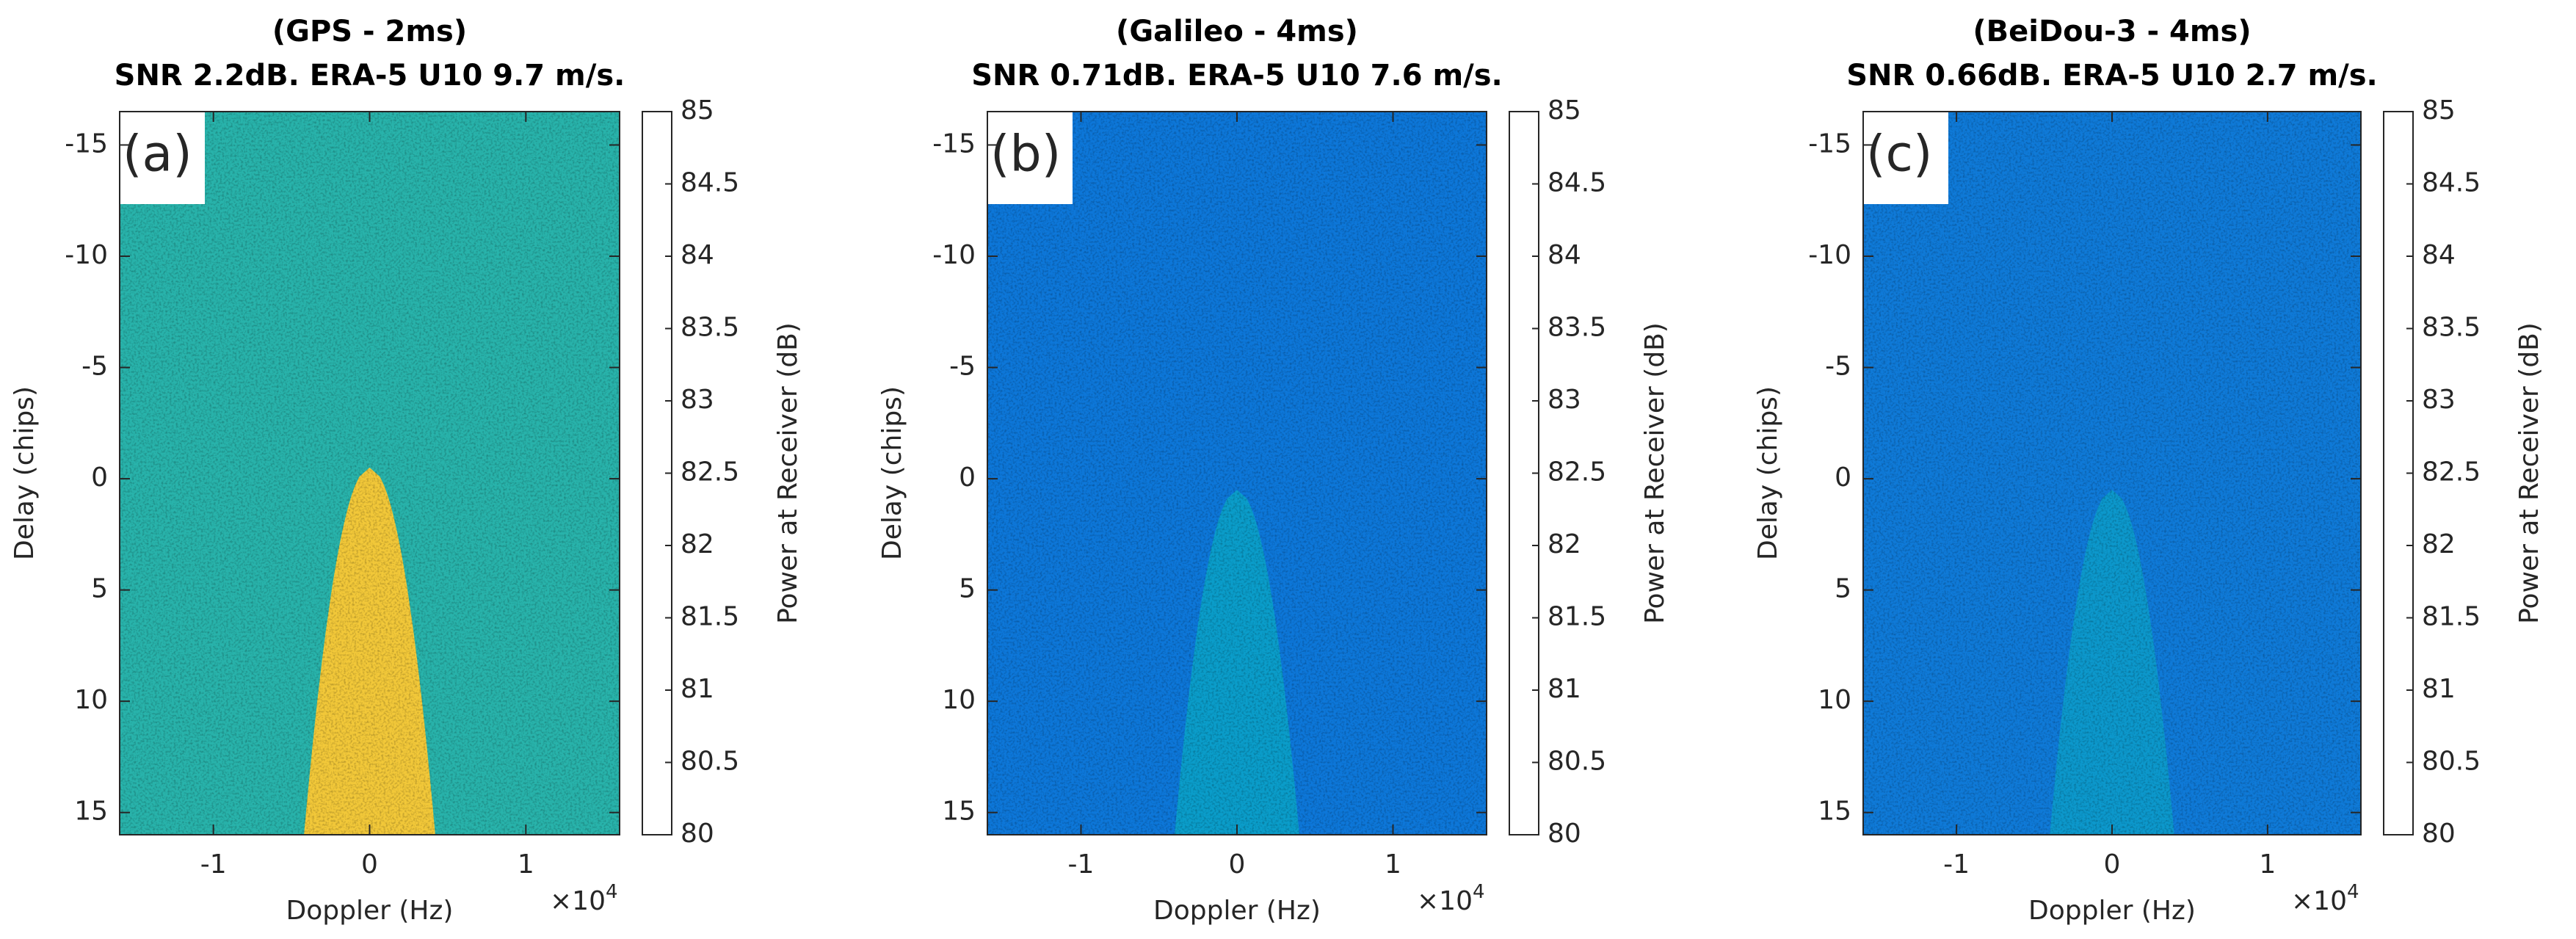  What do you see at coordinates (1237, 31) in the screenshot?
I see `chart-title: (Galileo - 4ms)` at bounding box center [1237, 31].